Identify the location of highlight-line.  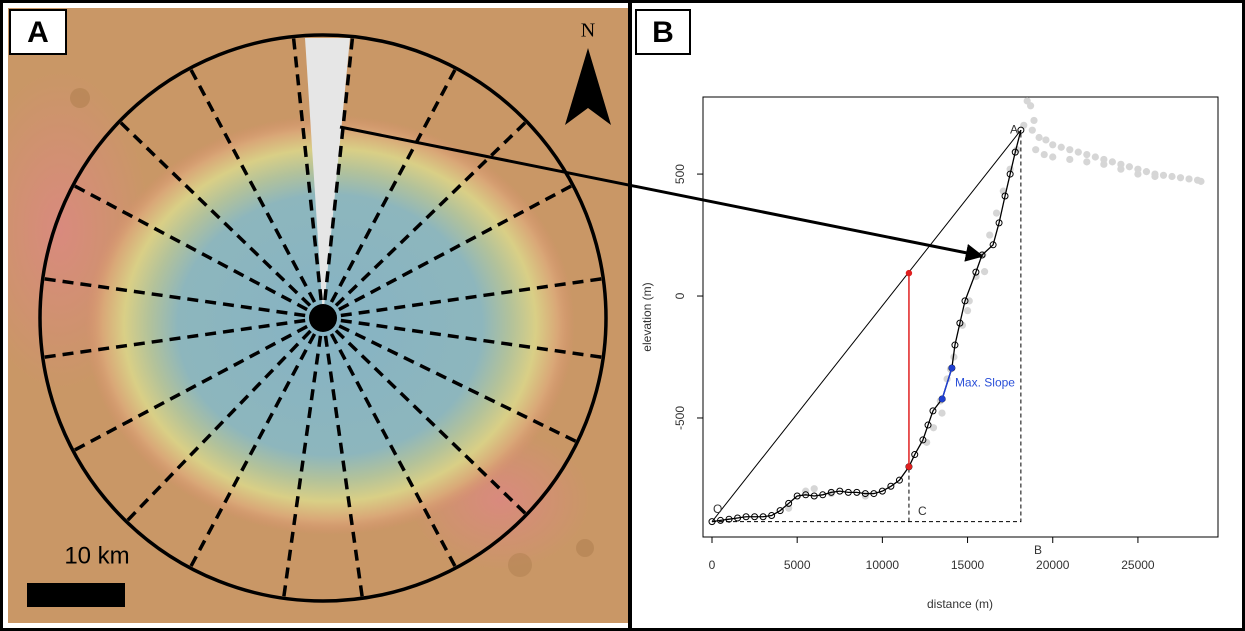
(947, 383).